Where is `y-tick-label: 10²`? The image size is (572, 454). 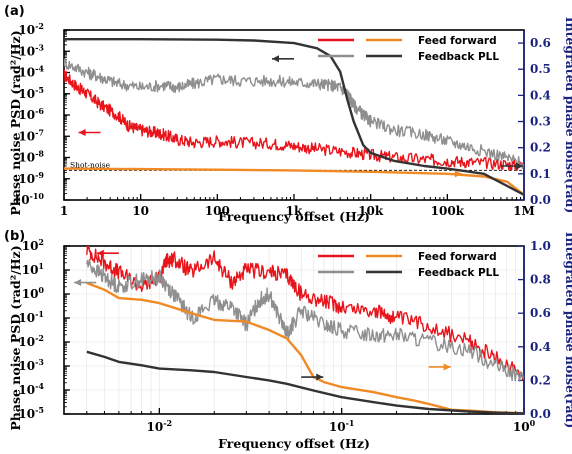 y-tick-label: 10² is located at coordinates (33, 245).